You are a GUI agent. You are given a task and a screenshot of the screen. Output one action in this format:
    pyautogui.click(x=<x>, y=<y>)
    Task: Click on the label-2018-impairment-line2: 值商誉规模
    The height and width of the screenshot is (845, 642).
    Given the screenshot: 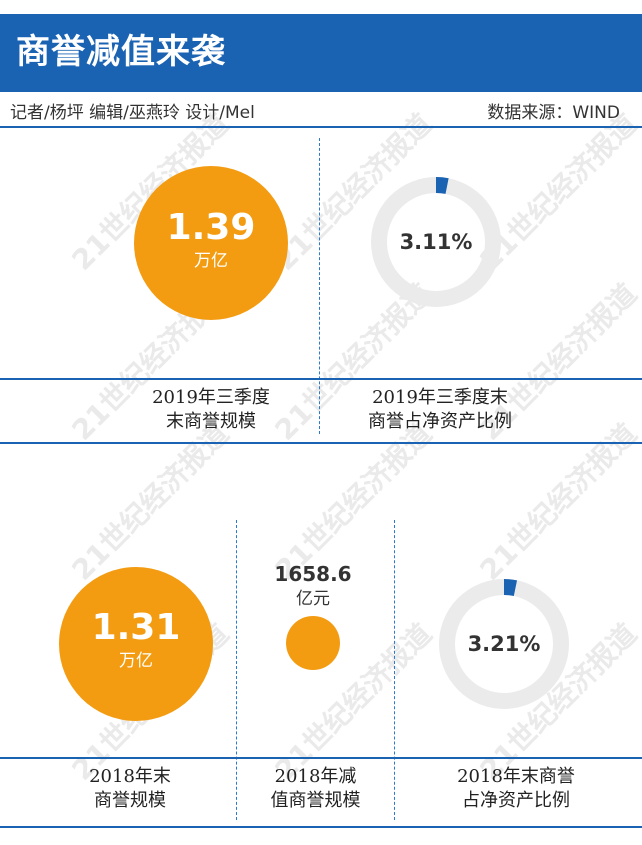 What is the action you would take?
    pyautogui.click(x=315, y=800)
    